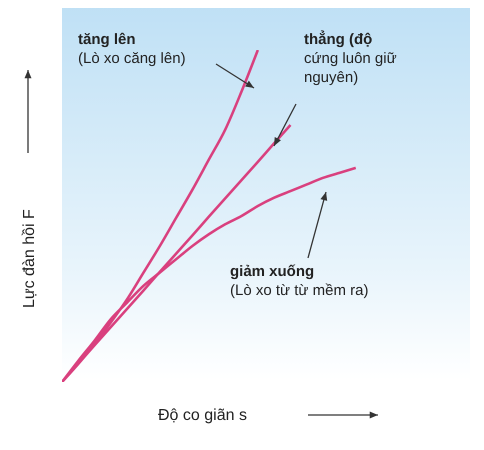 This screenshot has width=484, height=450. What do you see at coordinates (132, 49) in the screenshot?
I see `annotation: tăng lên (Lò xo căng lên)` at bounding box center [132, 49].